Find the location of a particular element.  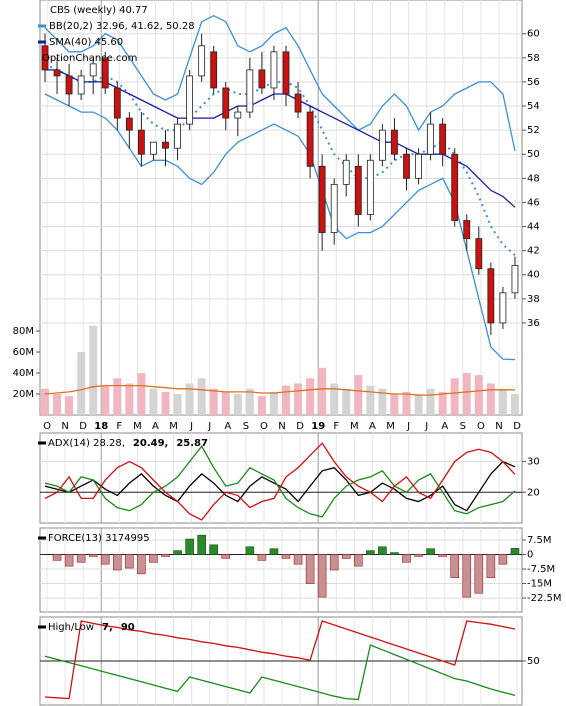

y-tick-label: 42 is located at coordinates (533, 251).